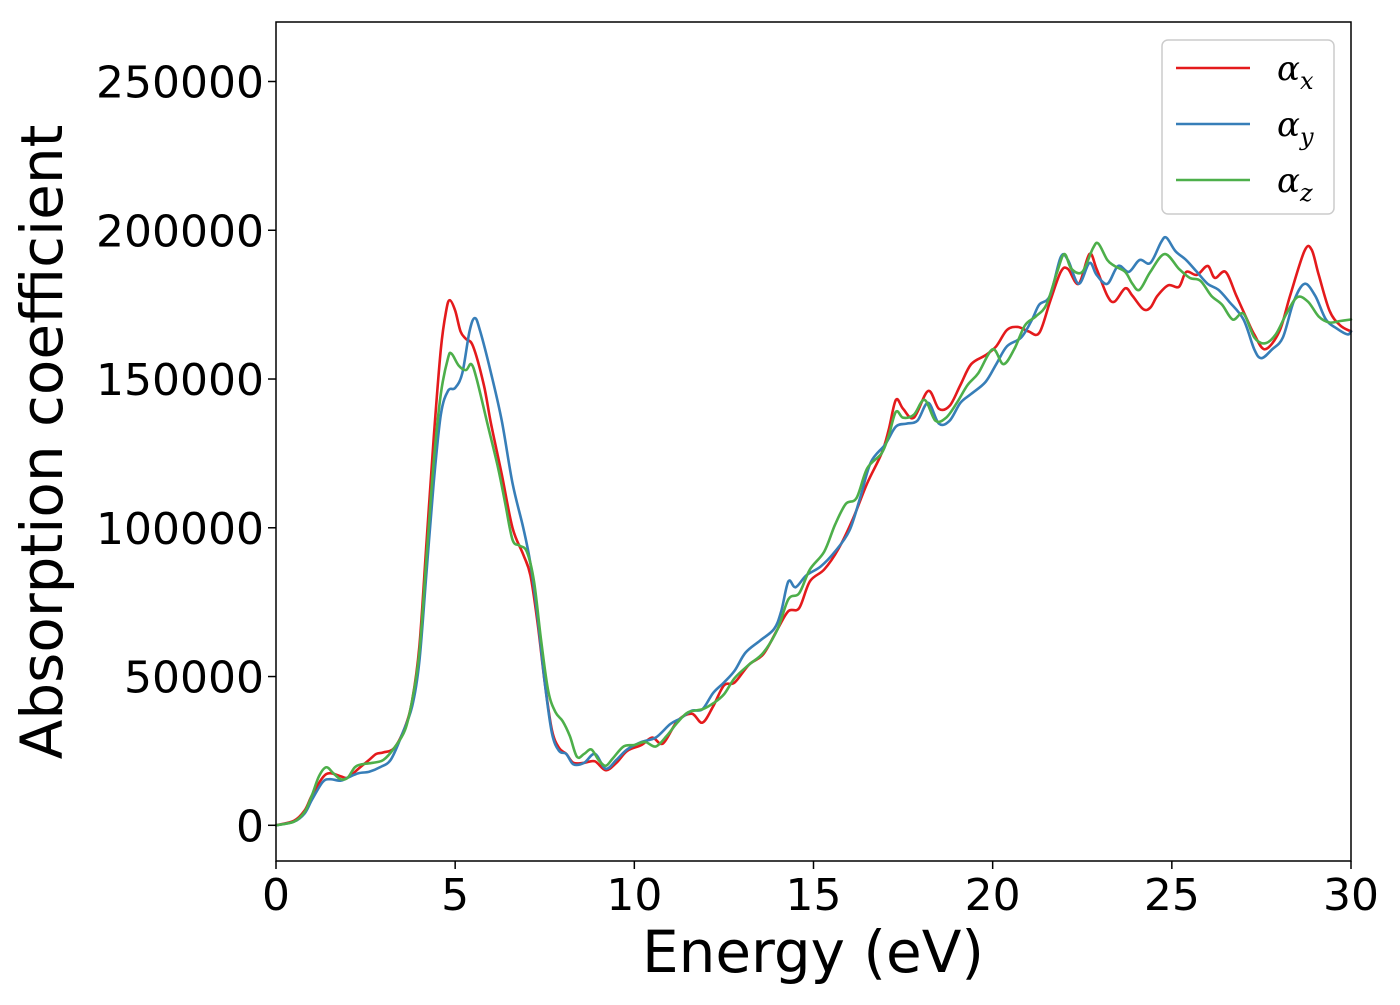 The image size is (1400, 1005). What do you see at coordinates (42, 442) in the screenshot?
I see `y-axis-title: Absorption coefficient` at bounding box center [42, 442].